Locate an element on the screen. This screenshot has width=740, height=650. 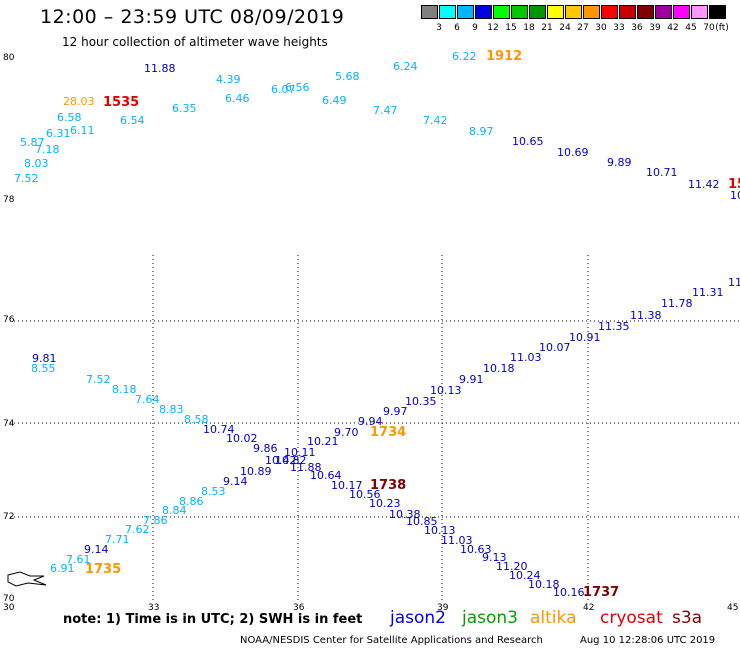
wave-height-value: 6.54 is located at coordinates (132, 120).